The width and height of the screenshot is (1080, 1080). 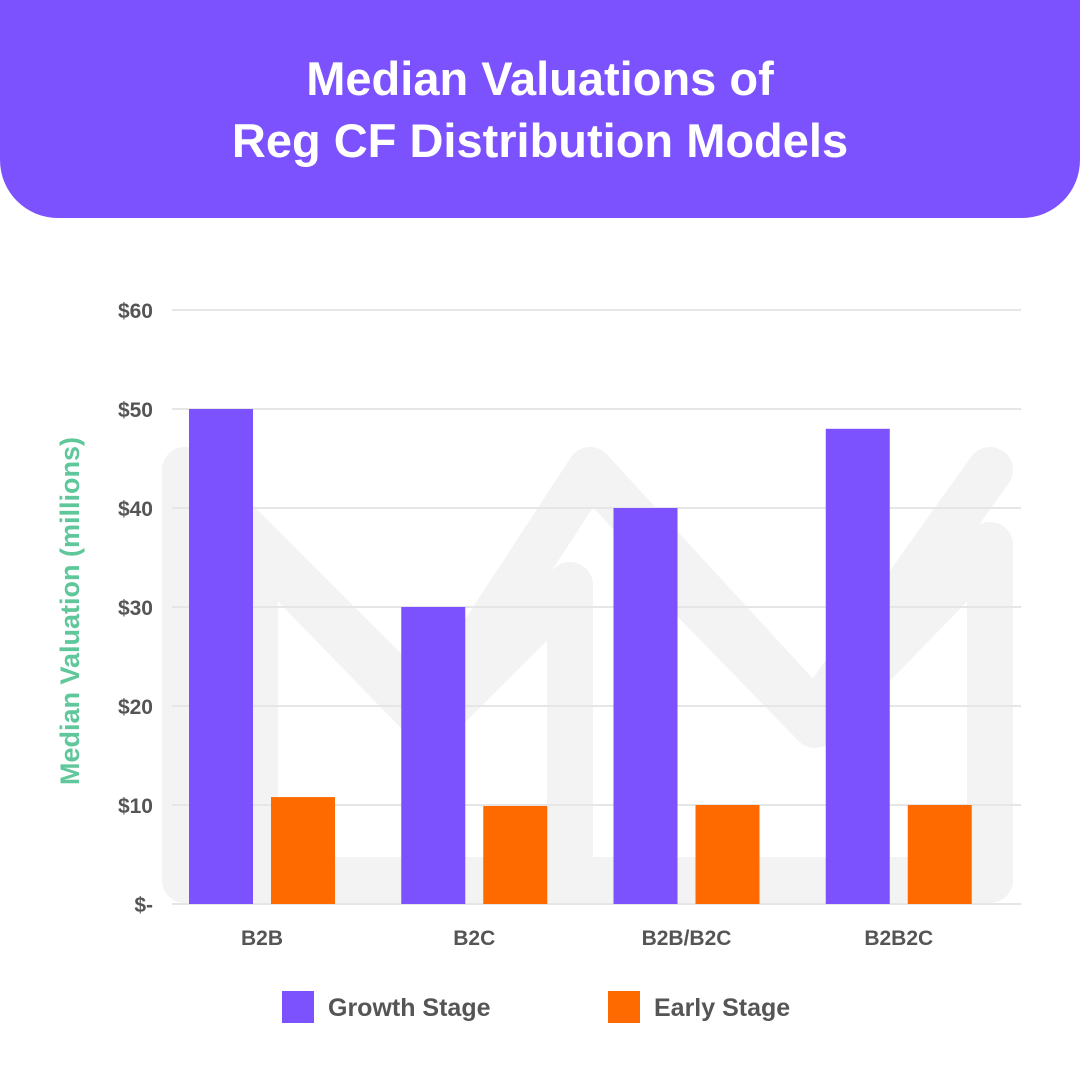 I want to click on y-tick-label-2: $20, so click(x=135, y=707).